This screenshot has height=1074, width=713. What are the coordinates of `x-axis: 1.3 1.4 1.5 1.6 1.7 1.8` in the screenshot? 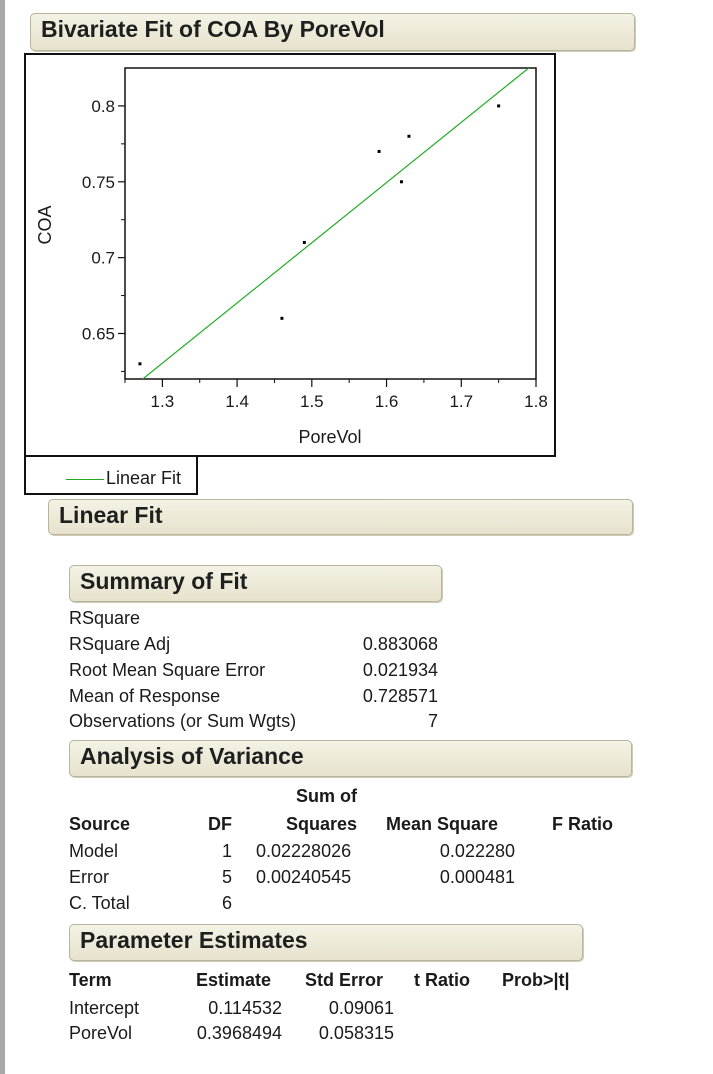 It's located at (336, 395).